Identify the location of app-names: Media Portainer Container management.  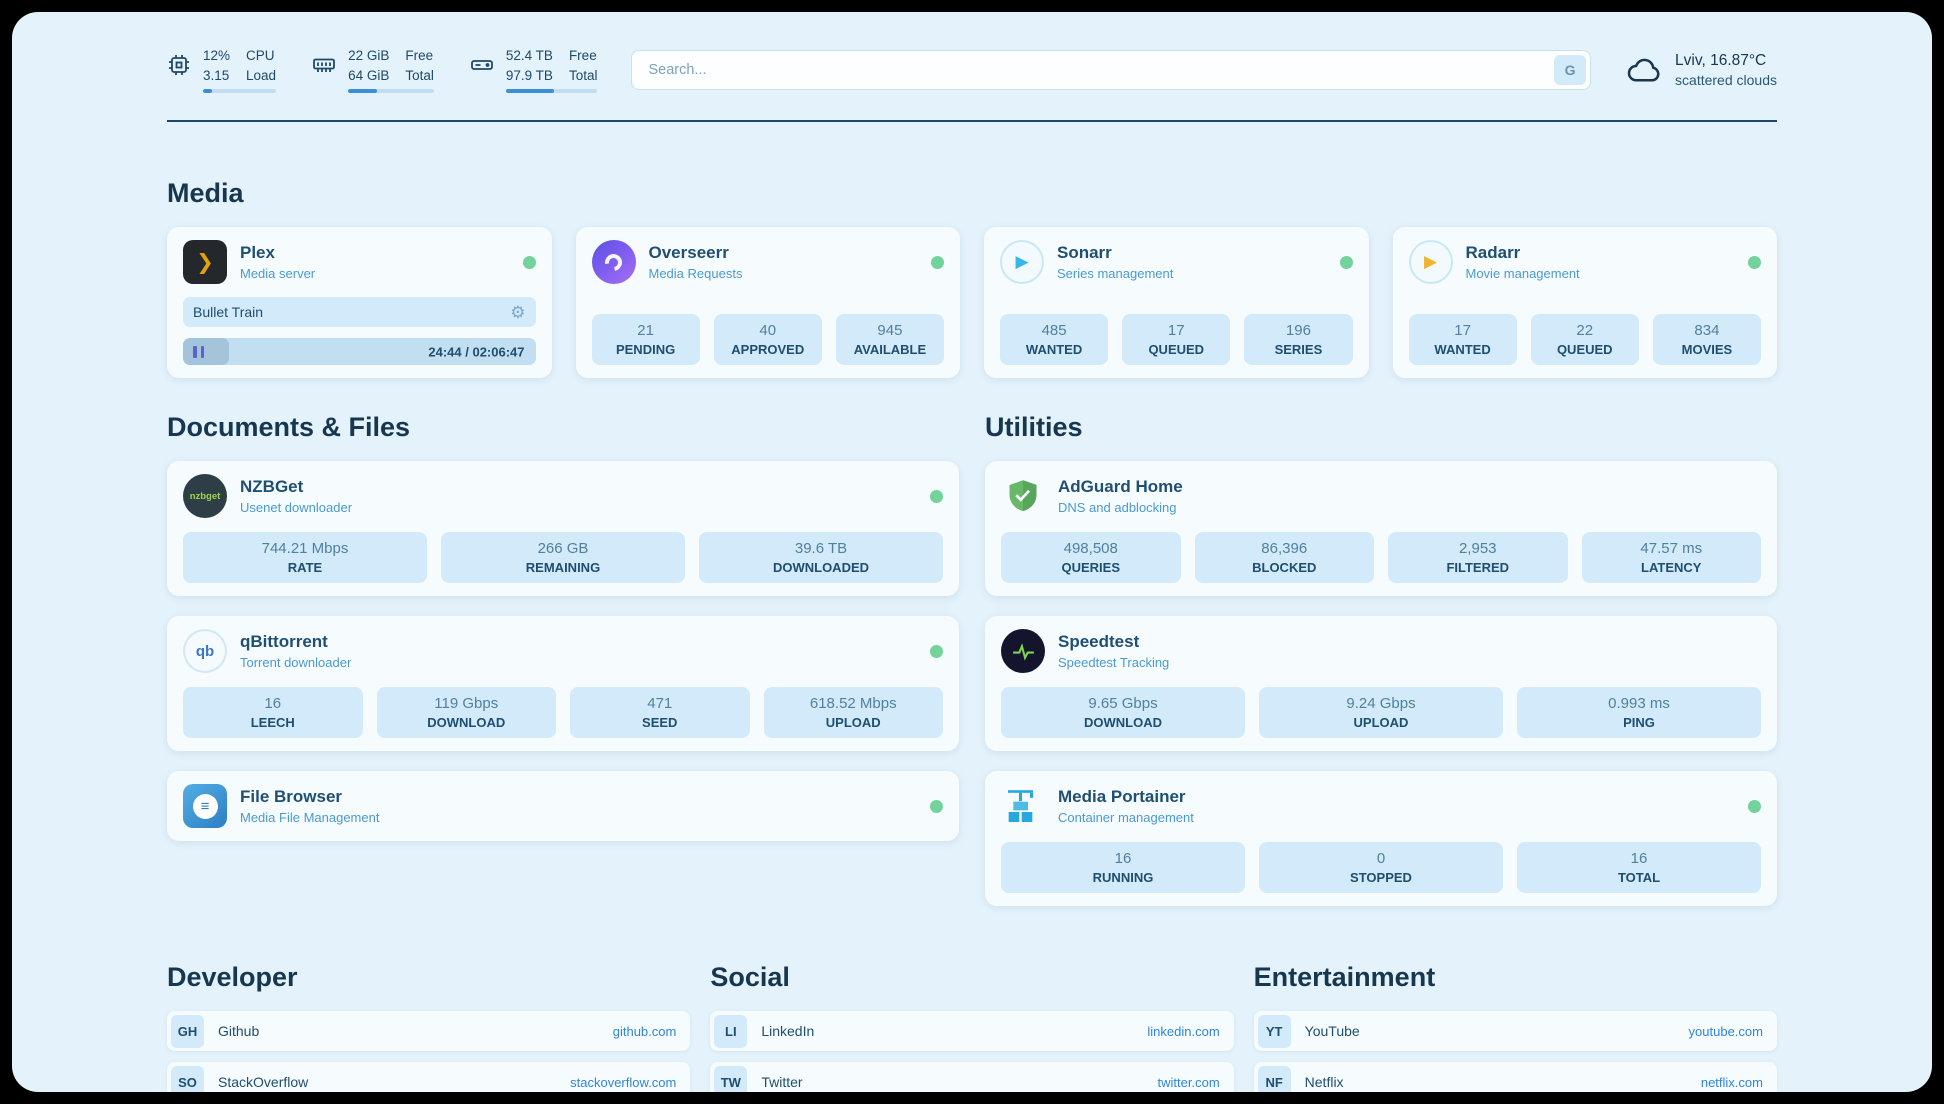
(1126, 806).